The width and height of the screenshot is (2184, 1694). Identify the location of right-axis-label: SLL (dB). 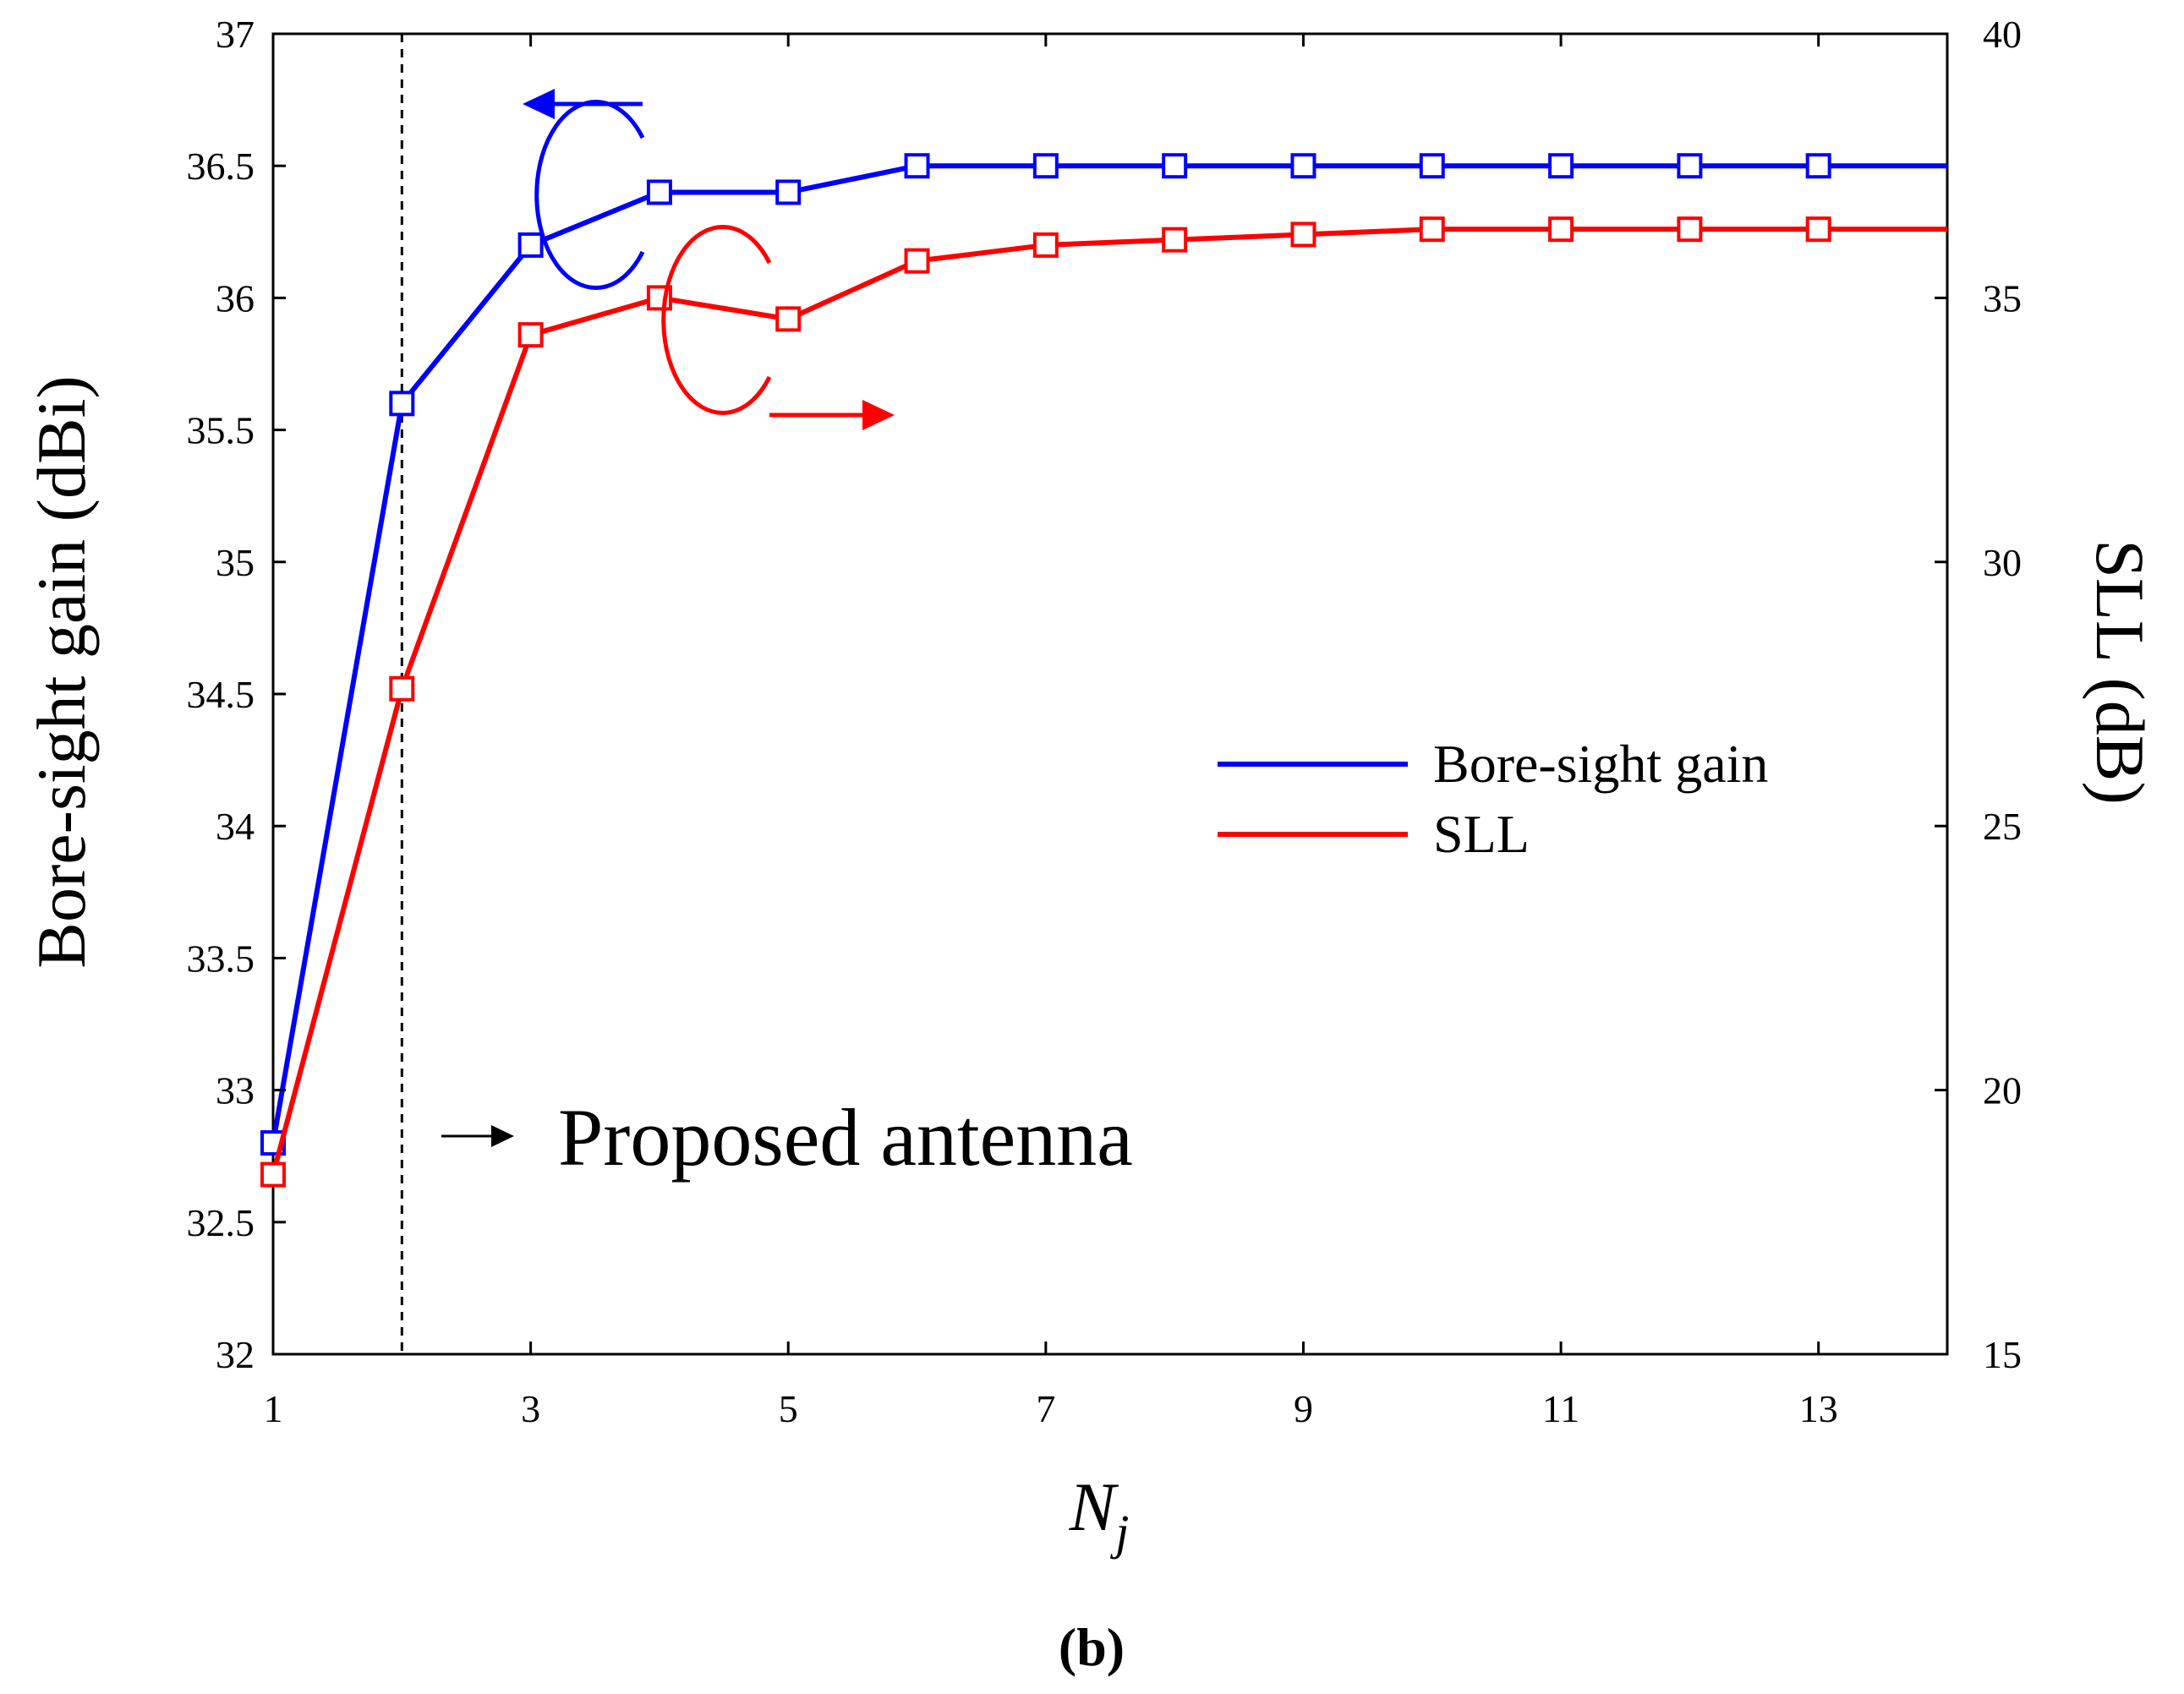
(2120, 672).